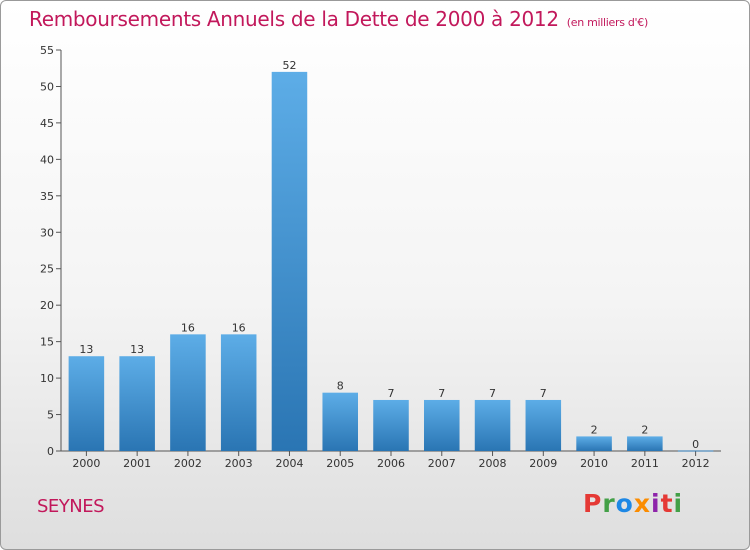 The height and width of the screenshot is (550, 750). What do you see at coordinates (609, 503) in the screenshot?
I see `logo-letter: r` at bounding box center [609, 503].